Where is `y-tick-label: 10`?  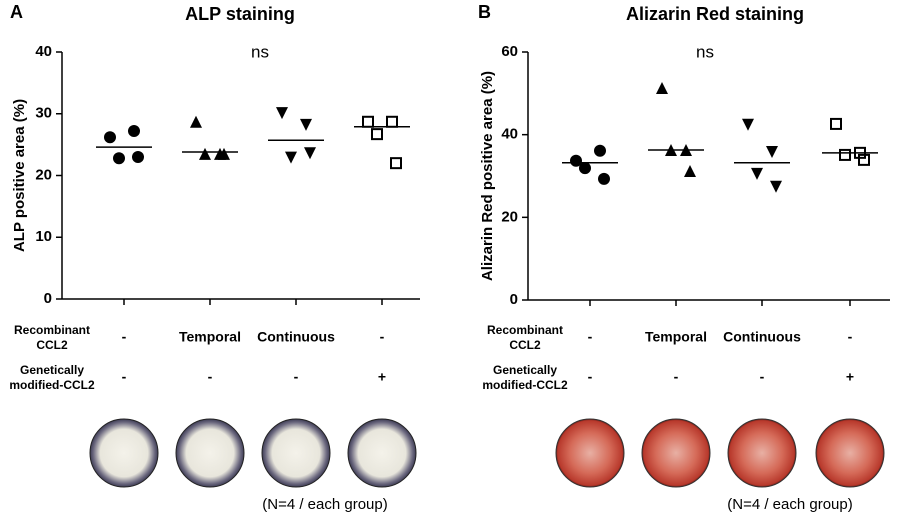
y-tick-label: 10 is located at coordinates (43, 236).